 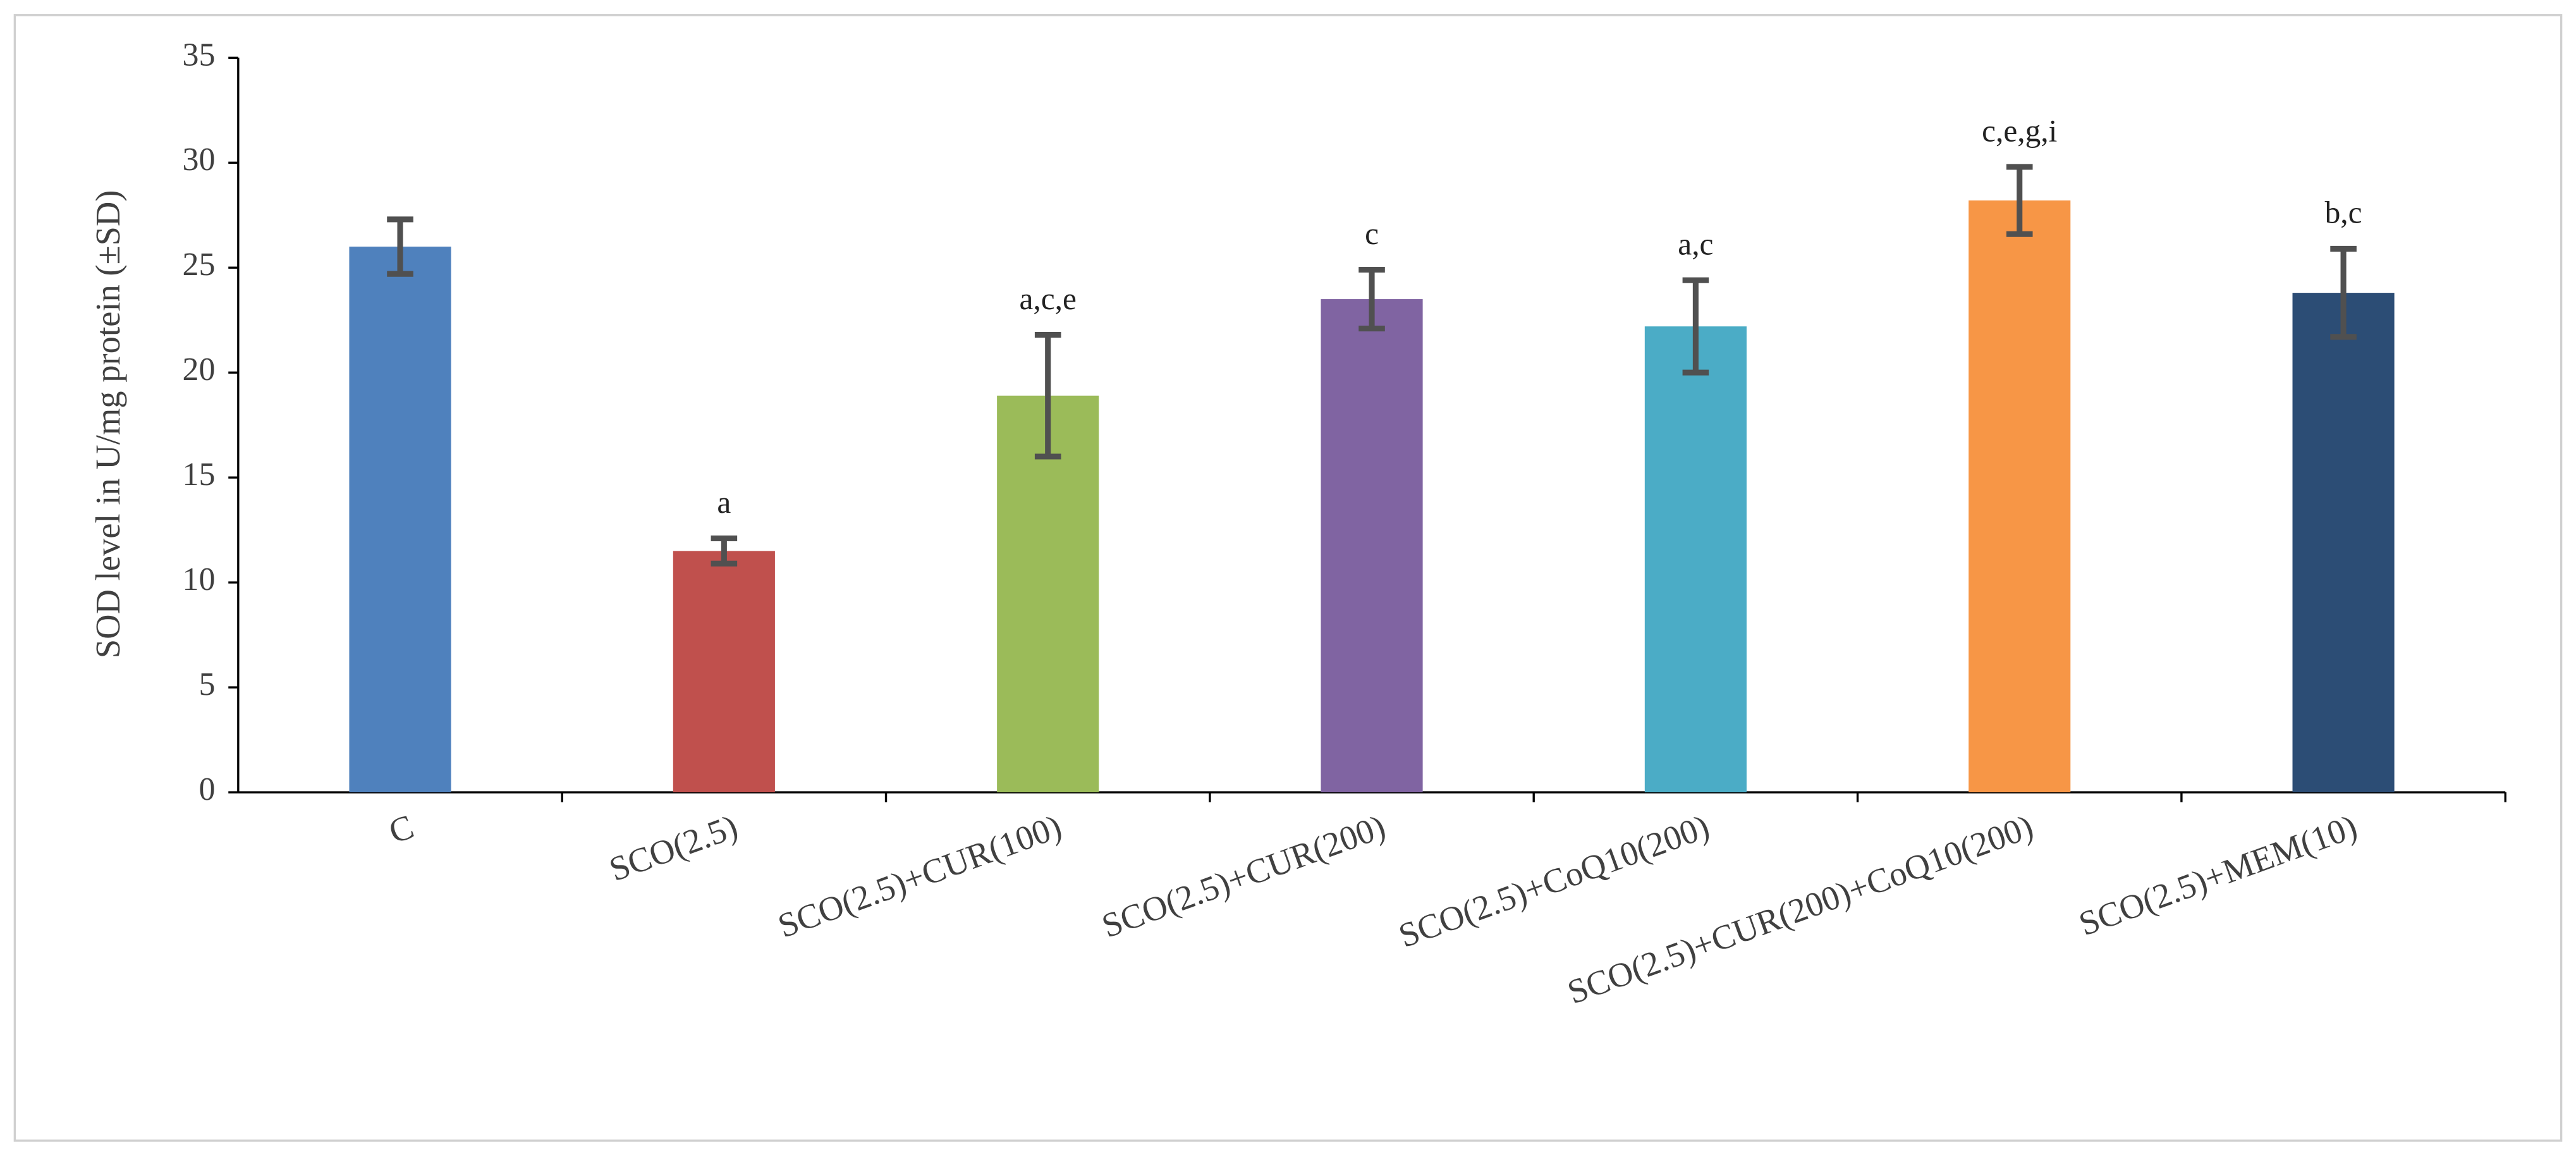 What do you see at coordinates (724, 502) in the screenshot?
I see `significance-label: a` at bounding box center [724, 502].